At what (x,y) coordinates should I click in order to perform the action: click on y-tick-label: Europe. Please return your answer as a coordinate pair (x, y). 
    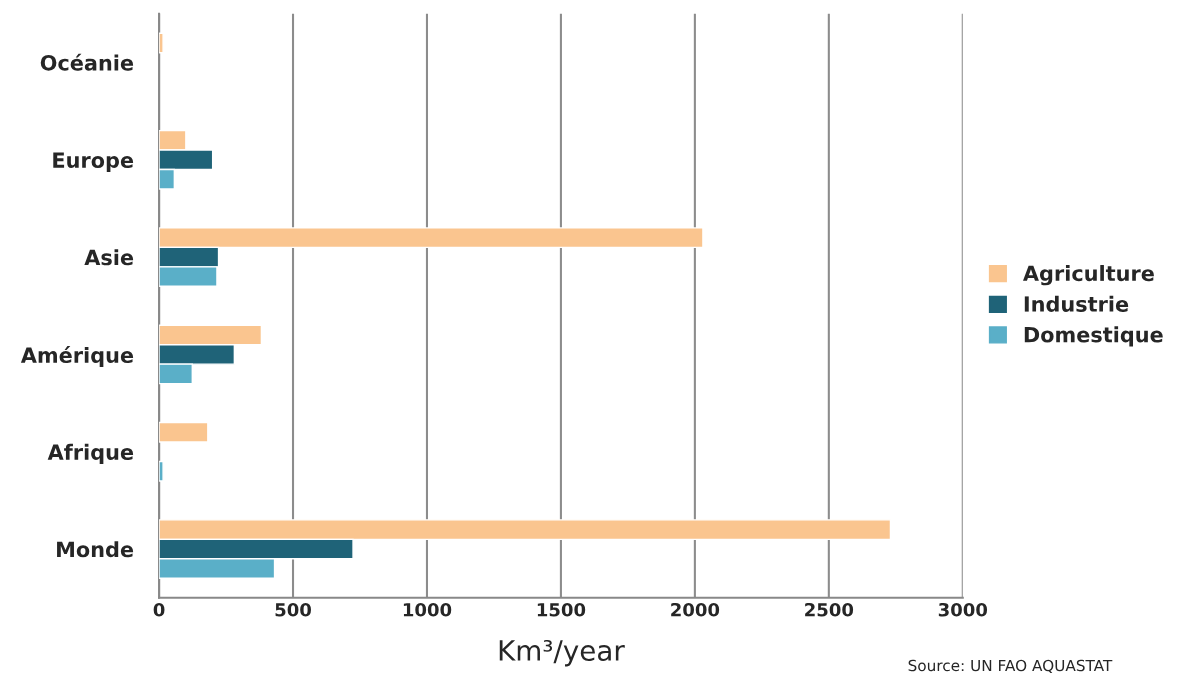
    Looking at the image, I should click on (93, 162).